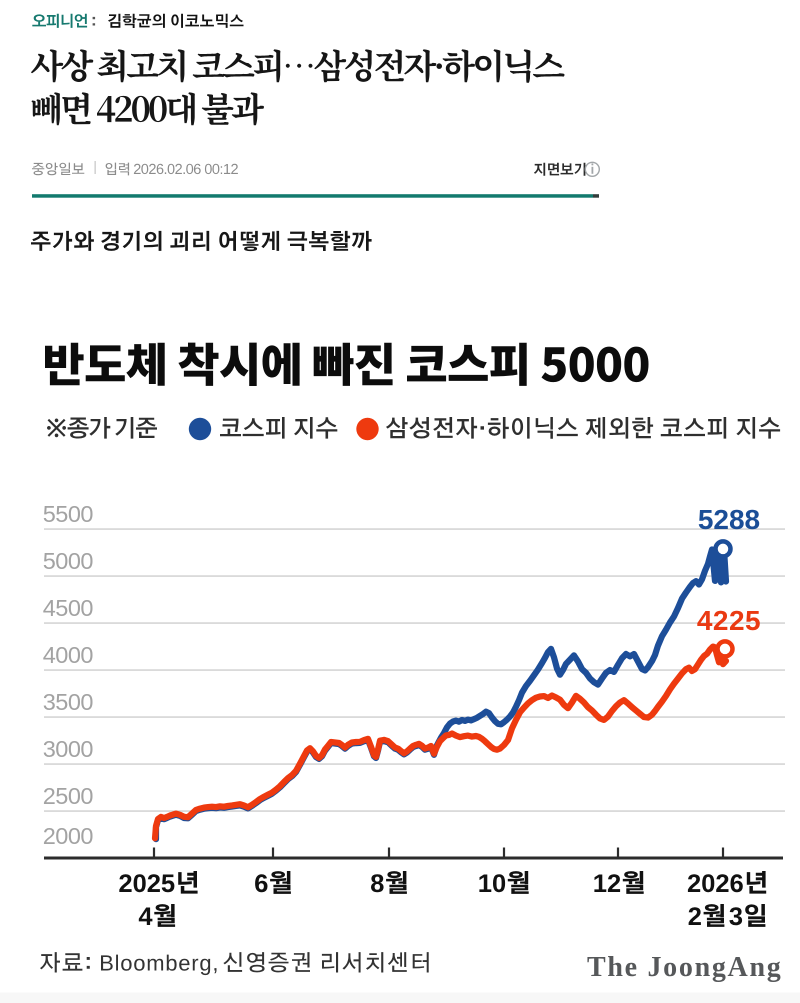 This screenshot has height=1003, width=800. I want to click on svg-text: 3000, so click(68, 749).